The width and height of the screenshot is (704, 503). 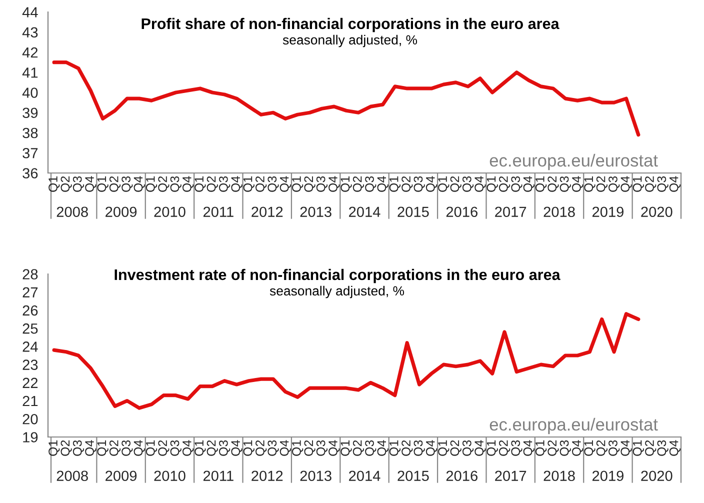 I want to click on chart-title: Profit share of non-financial corporations in the euro area, so click(x=351, y=25).